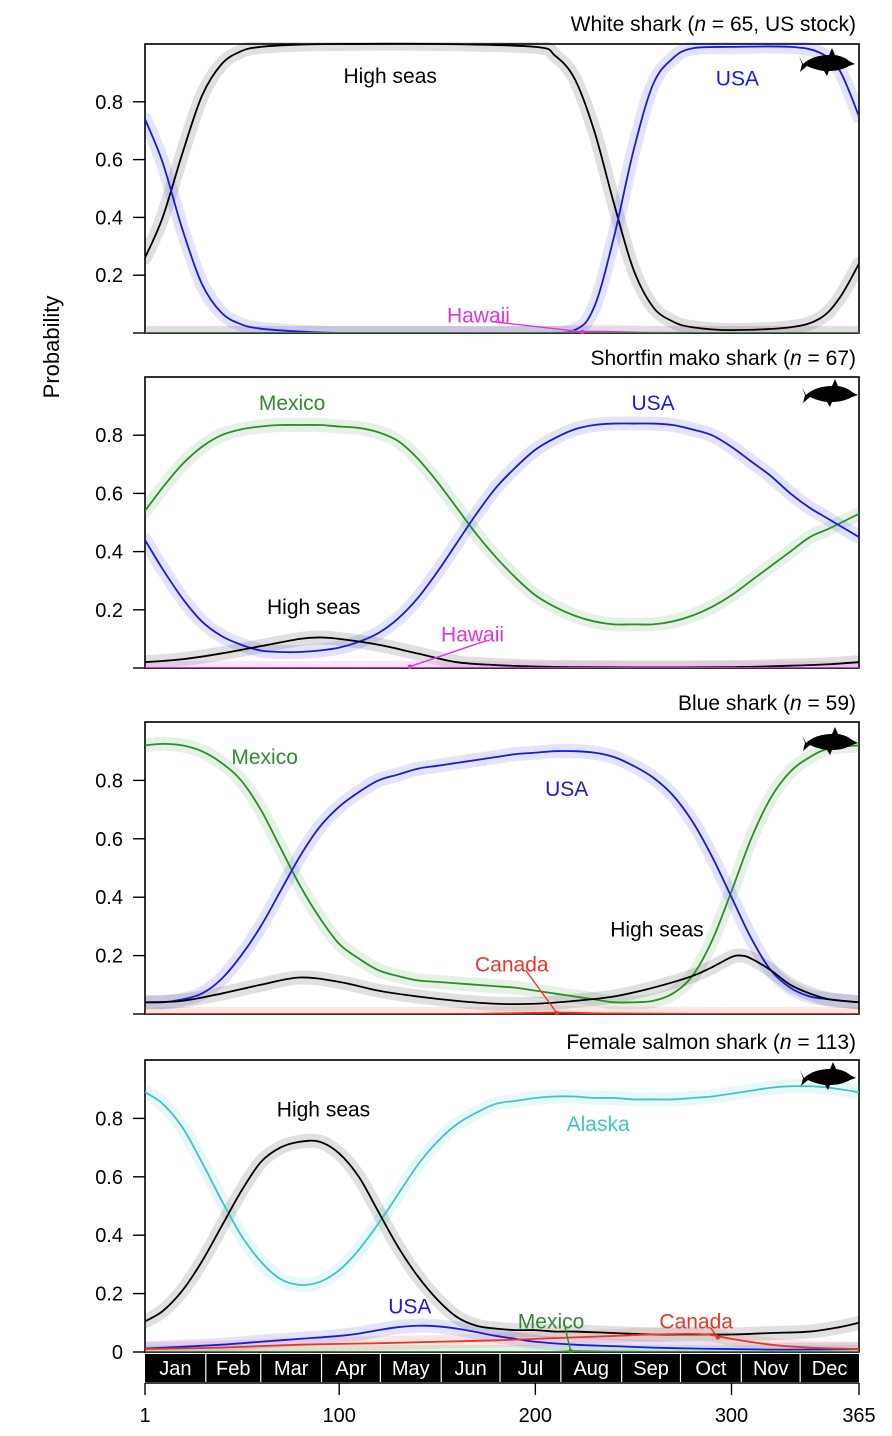 This screenshot has height=1436, width=892. Describe the element at coordinates (339, 1416) in the screenshot. I see `x-tick-label: 100` at that location.